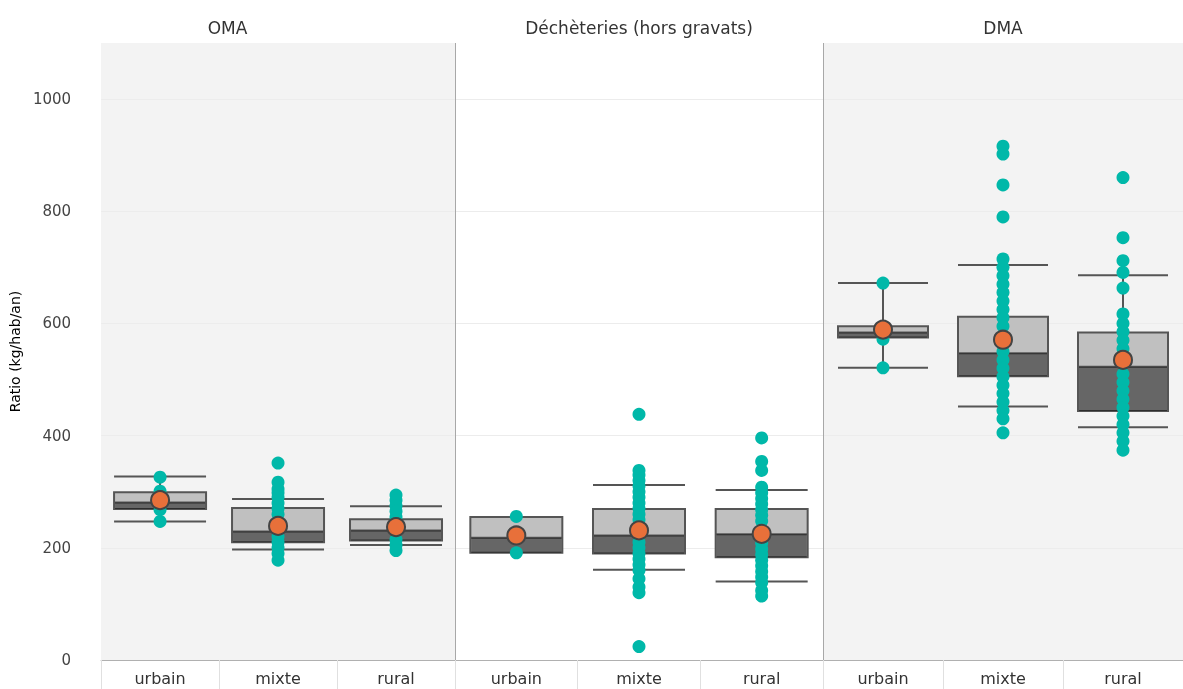  Describe the element at coordinates (639, 27) in the screenshot. I see `chart-title: Déchèteries (hors gravats)` at that location.